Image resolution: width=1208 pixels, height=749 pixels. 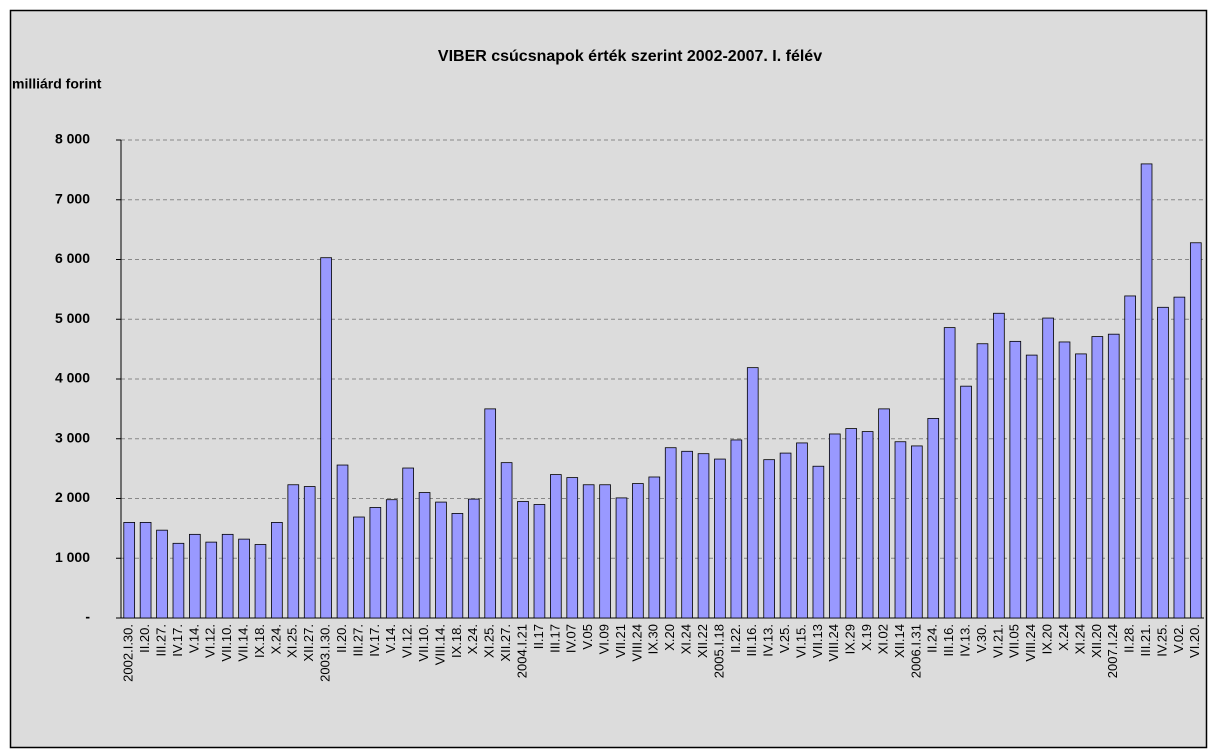 What do you see at coordinates (932, 638) in the screenshot?
I see `x-tick-label: II.24.` at bounding box center [932, 638].